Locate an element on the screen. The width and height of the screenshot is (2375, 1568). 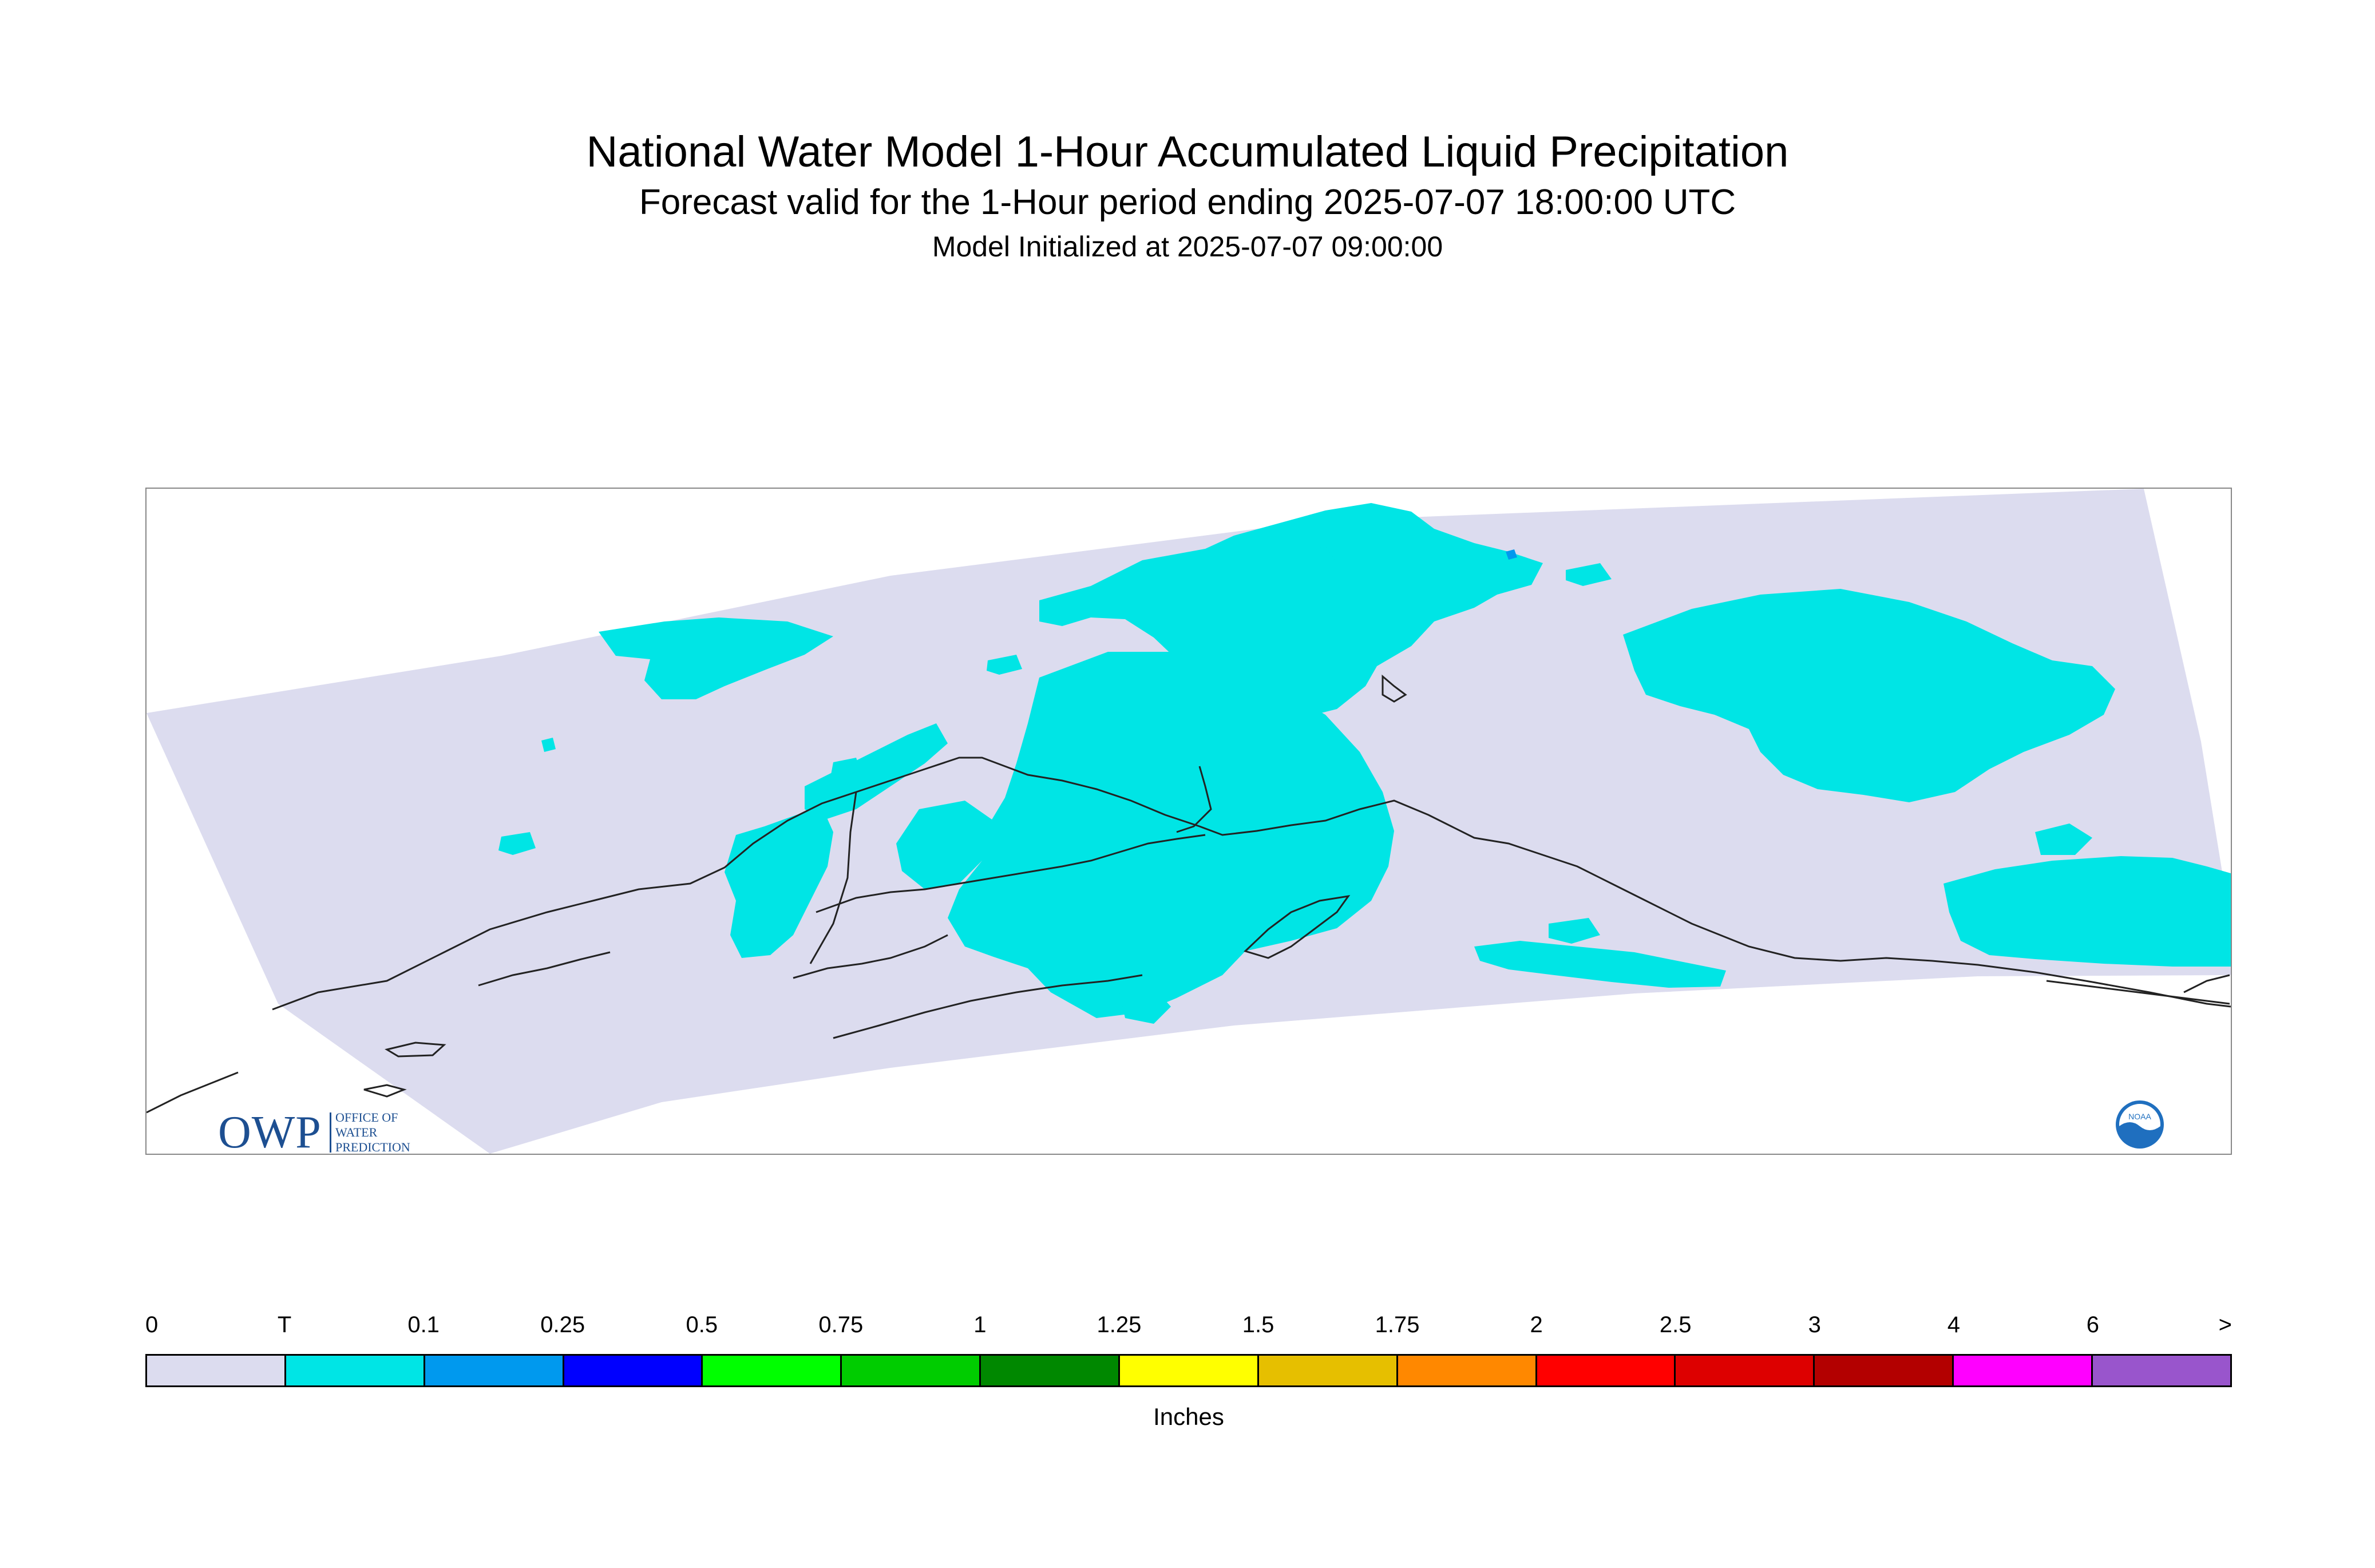
owp-logo-line2: WATER is located at coordinates (356, 1132).